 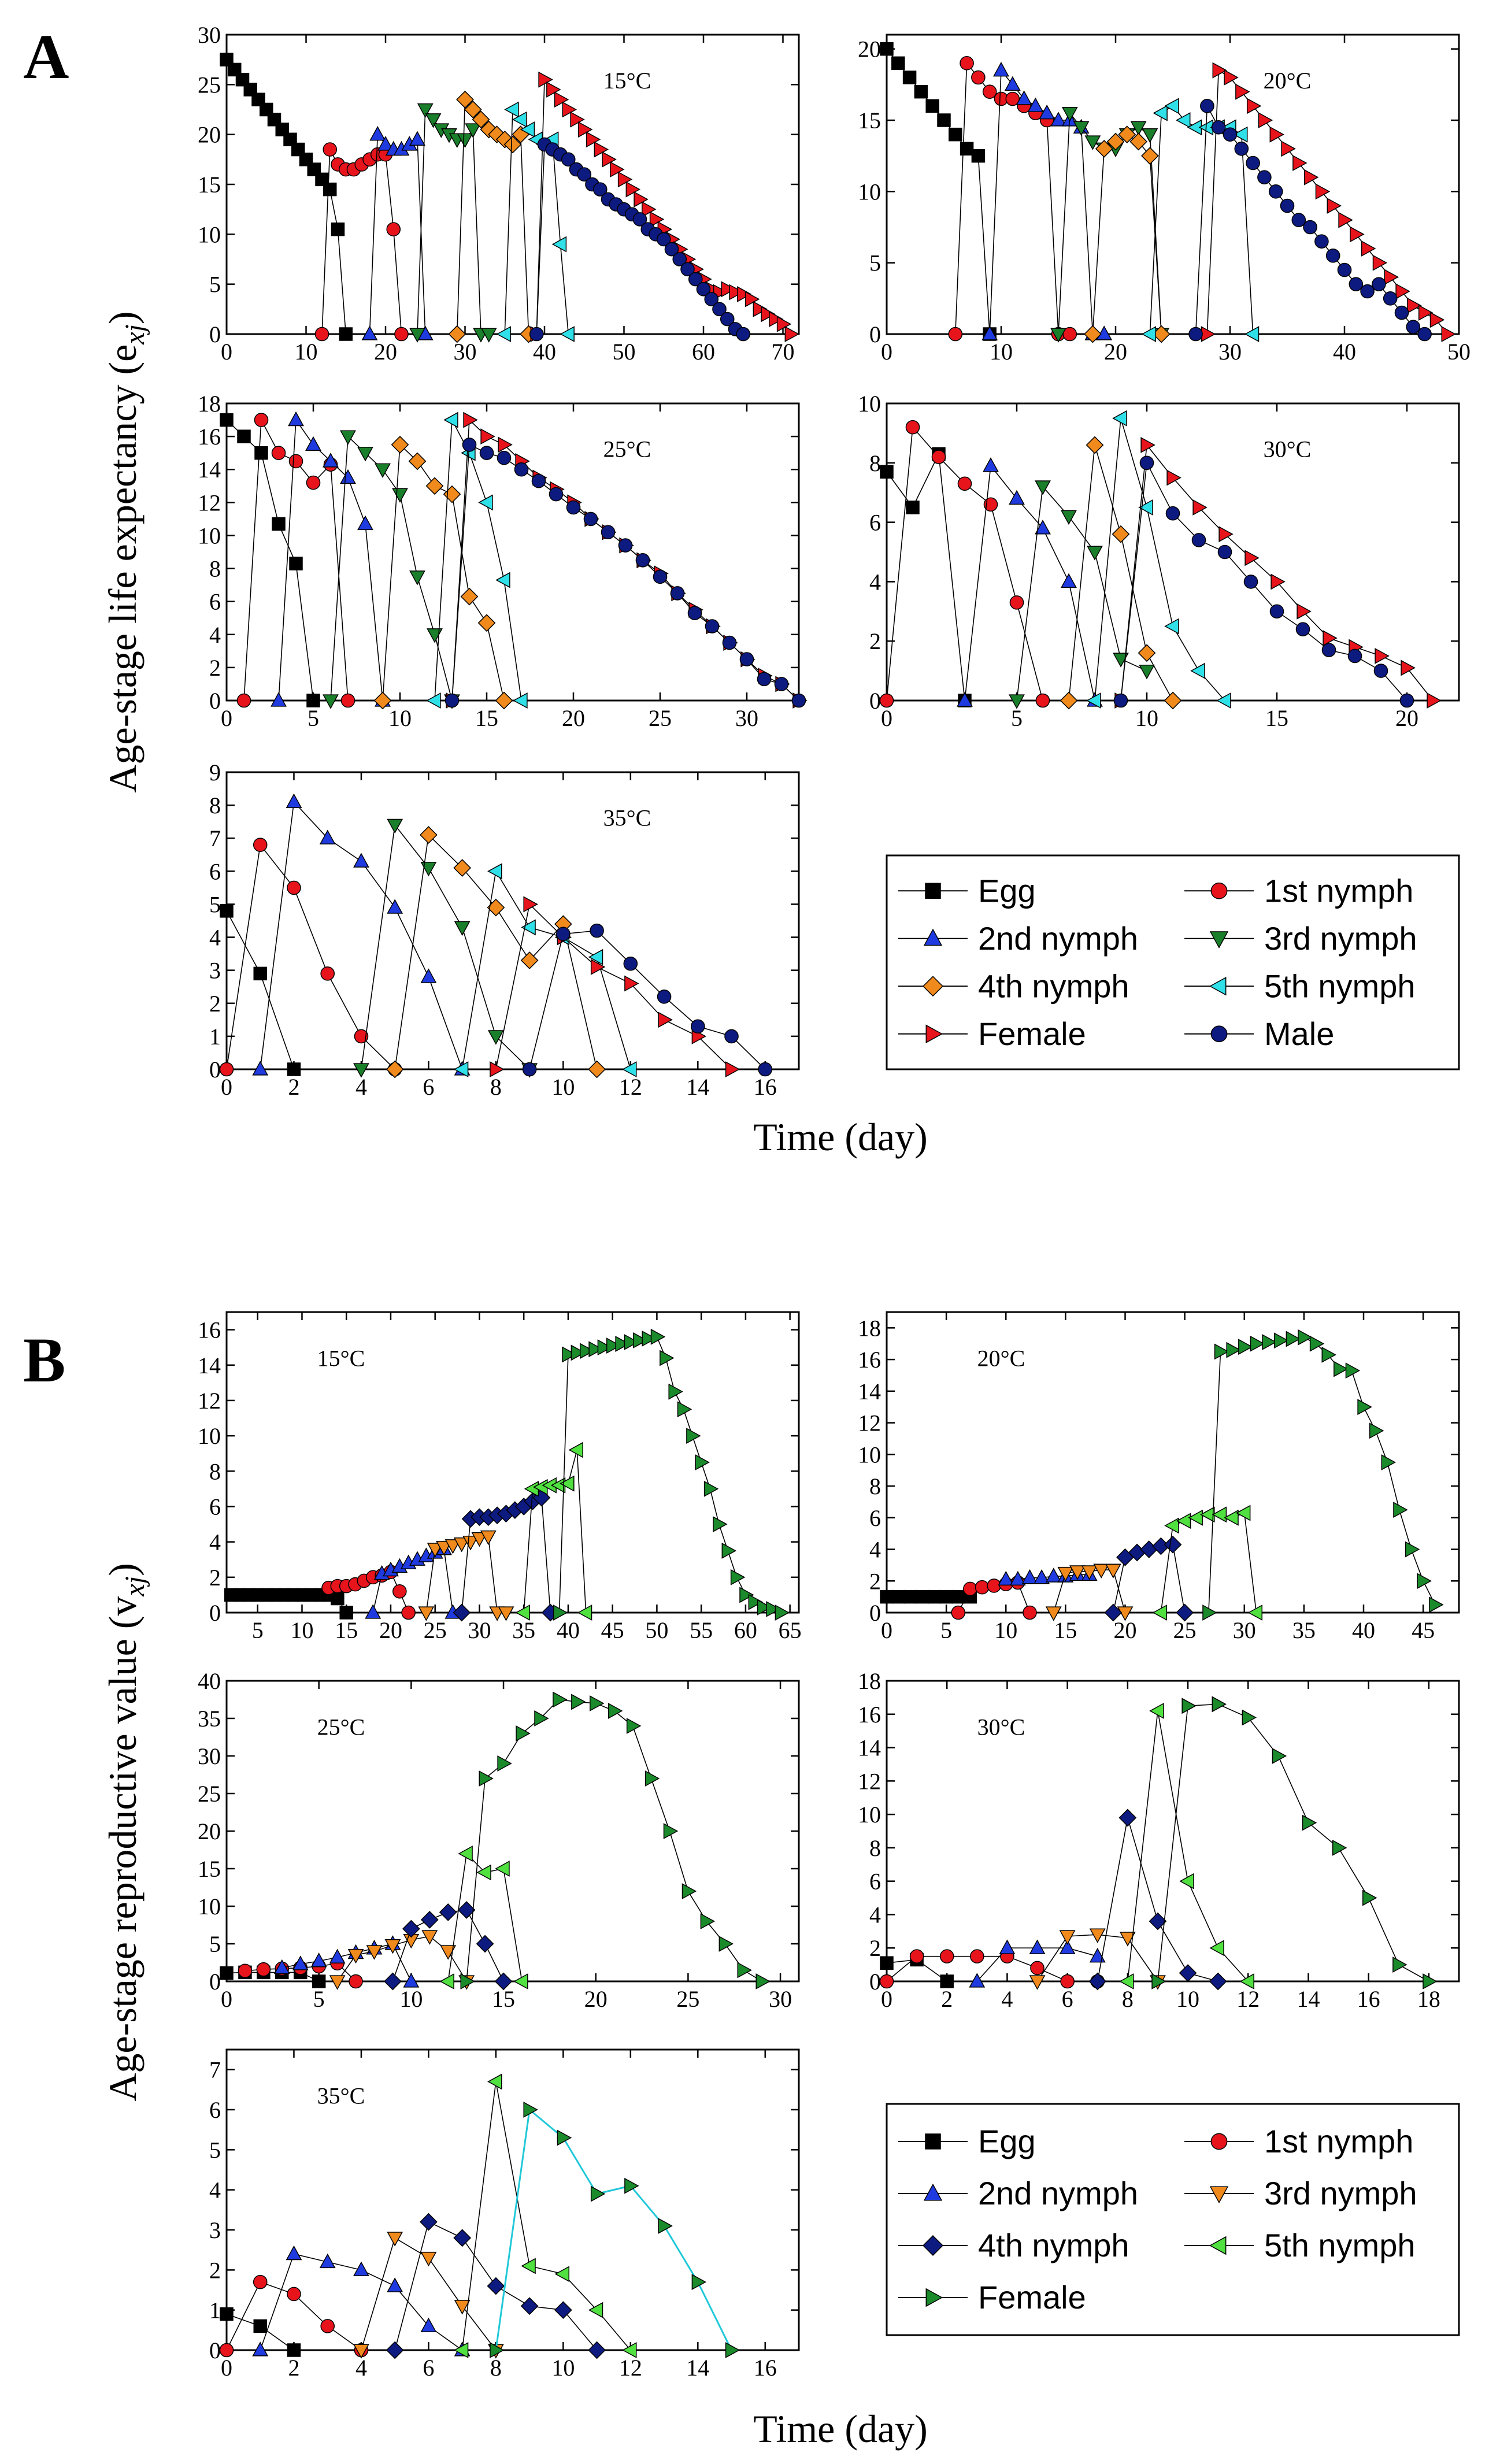 I want to click on y-tick-label: 10, so click(x=209, y=1907).